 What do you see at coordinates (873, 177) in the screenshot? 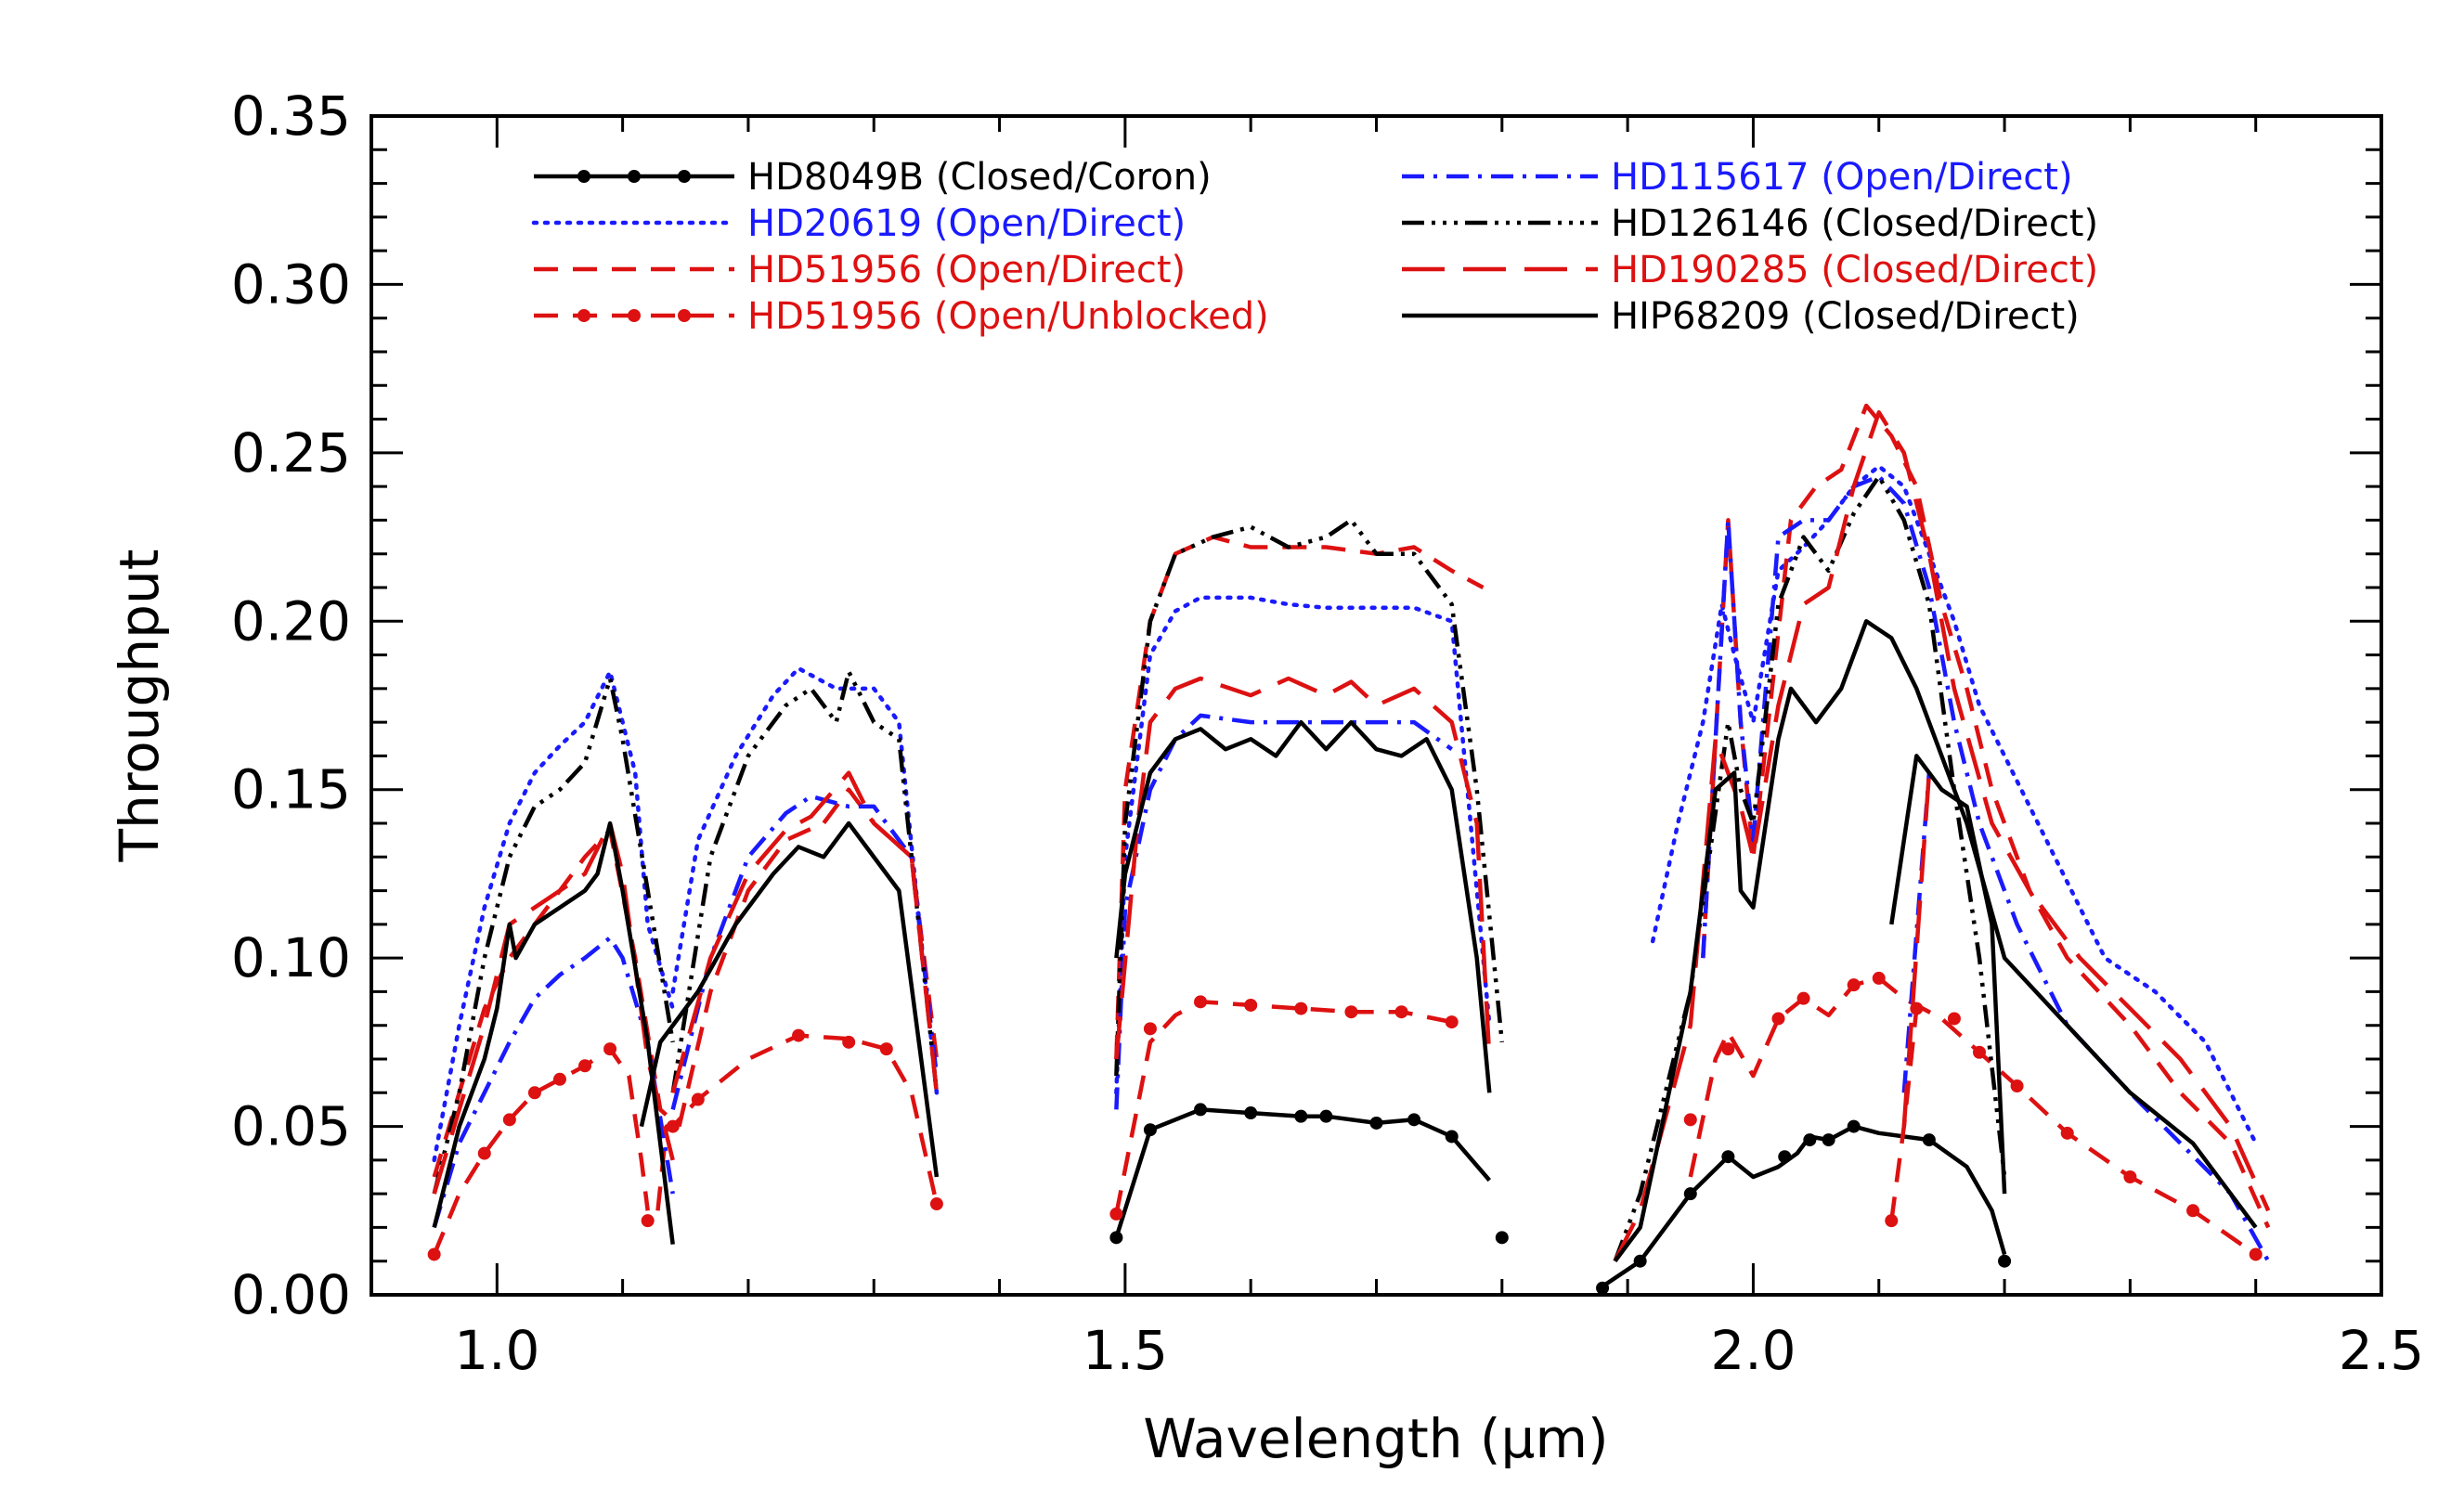
I see `legend-item: HD8049B (Closed/Coron)` at bounding box center [873, 177].